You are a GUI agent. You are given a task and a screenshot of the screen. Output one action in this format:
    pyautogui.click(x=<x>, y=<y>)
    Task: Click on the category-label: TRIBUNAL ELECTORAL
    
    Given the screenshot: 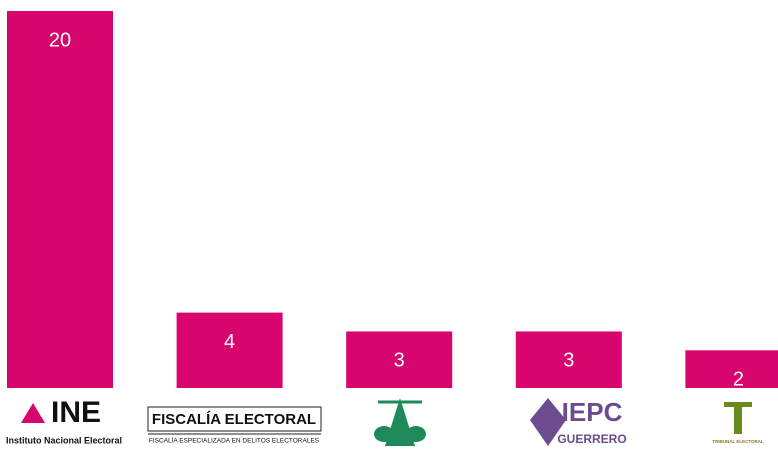 What is the action you would take?
    pyautogui.click(x=738, y=441)
    